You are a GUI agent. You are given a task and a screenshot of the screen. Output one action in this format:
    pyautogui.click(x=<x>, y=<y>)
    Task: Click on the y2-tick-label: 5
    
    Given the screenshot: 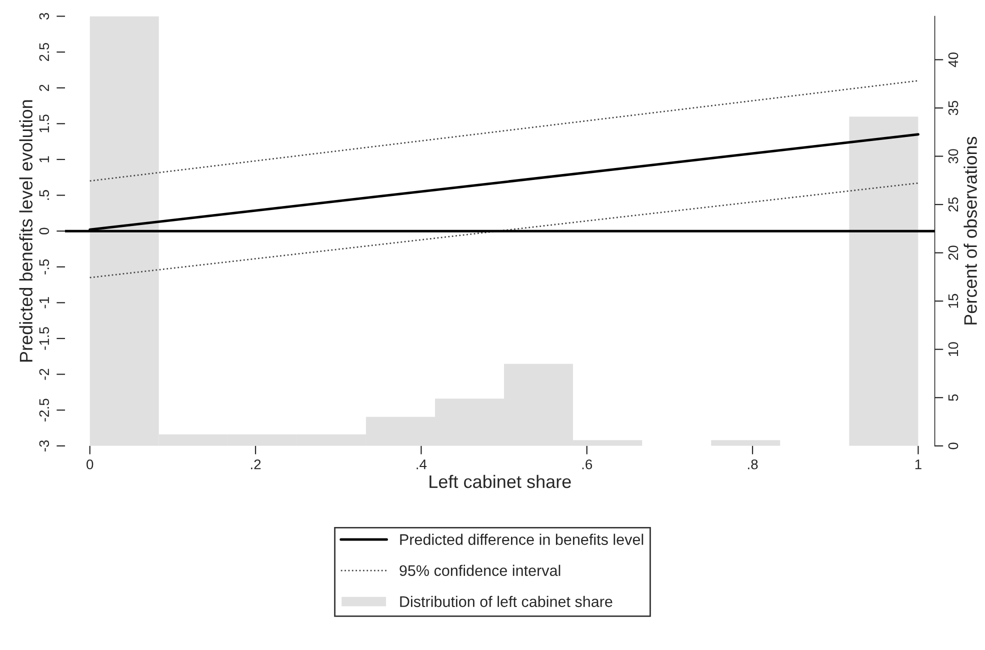 What is the action you would take?
    pyautogui.click(x=953, y=397)
    